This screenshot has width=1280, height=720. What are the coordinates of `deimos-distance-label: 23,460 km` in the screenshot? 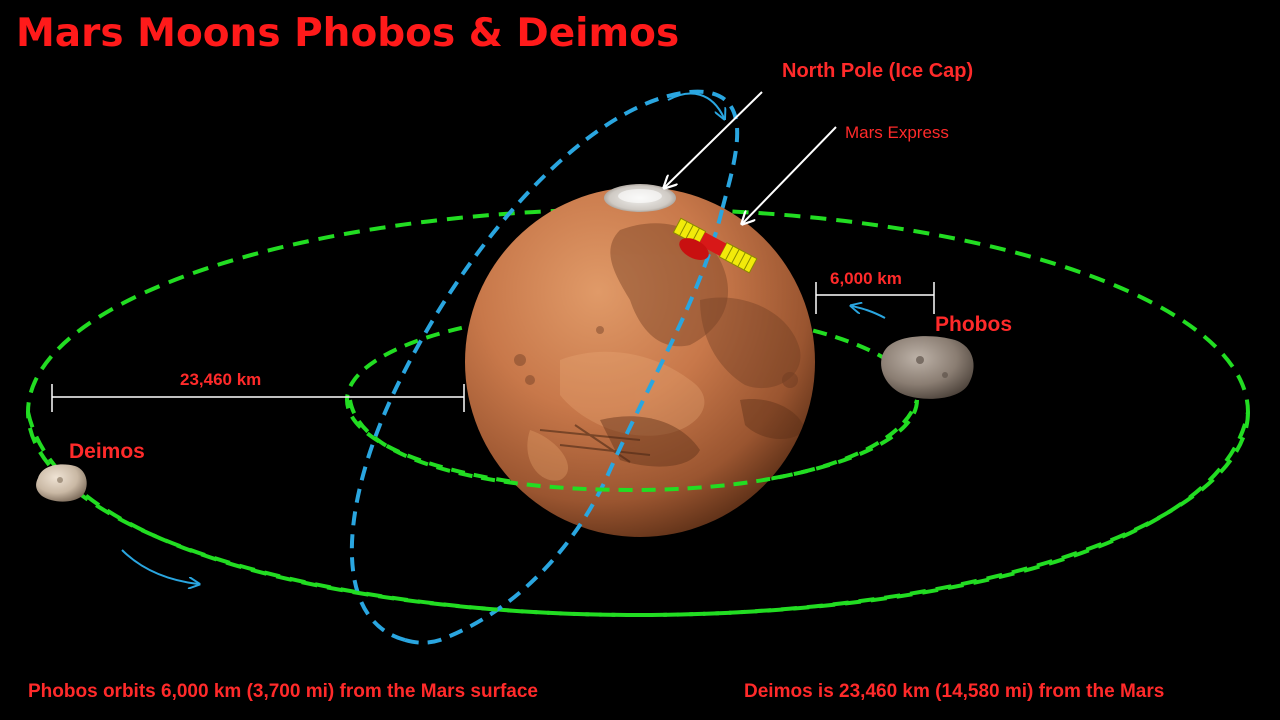 It's located at (220, 379).